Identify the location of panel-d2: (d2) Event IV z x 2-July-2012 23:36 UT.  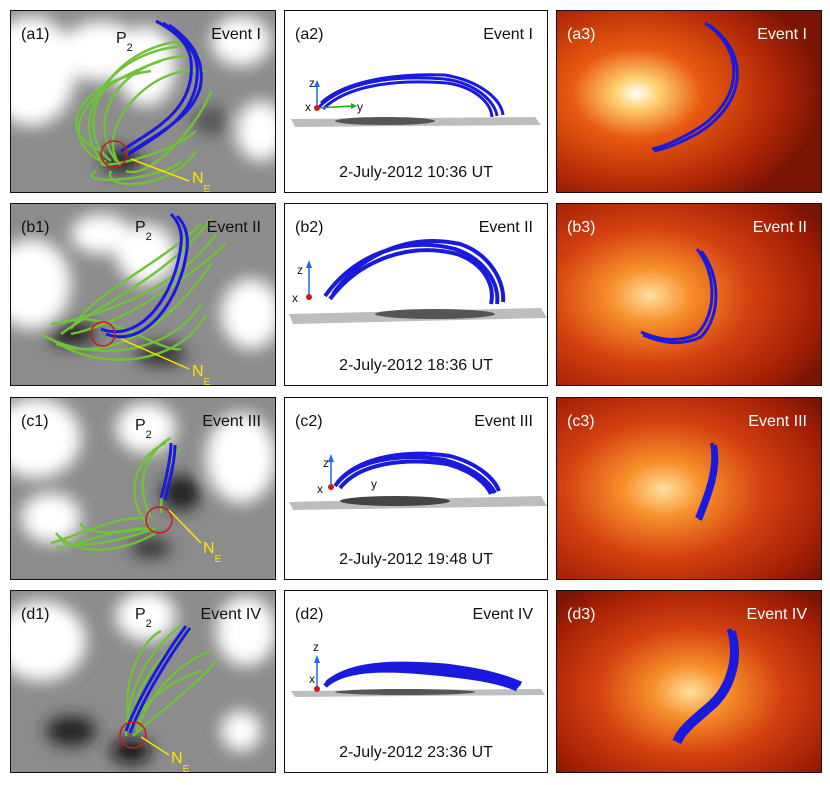
(416, 681).